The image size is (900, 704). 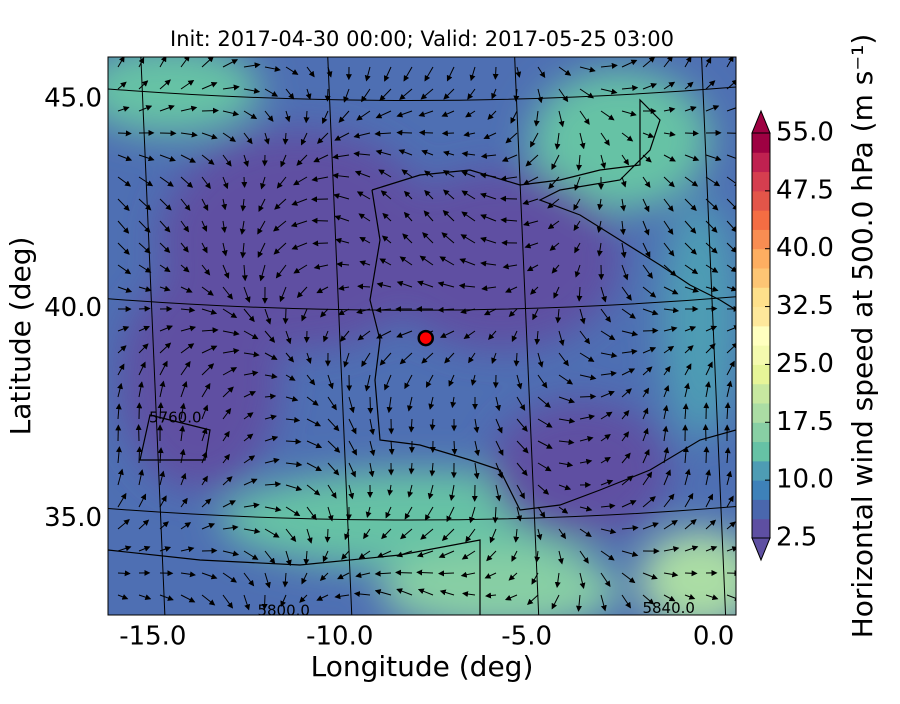 I want to click on site-marker, so click(x=426, y=338).